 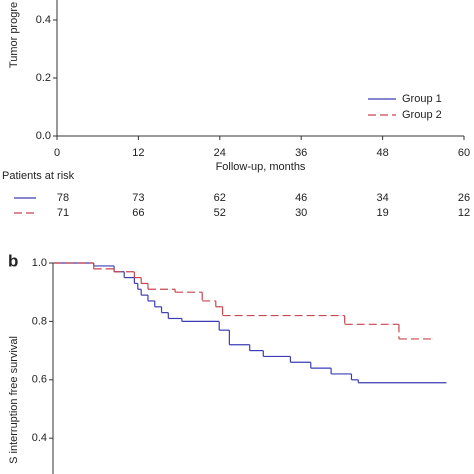 What do you see at coordinates (382, 213) in the screenshot?
I see `at-risk-count: 19` at bounding box center [382, 213].